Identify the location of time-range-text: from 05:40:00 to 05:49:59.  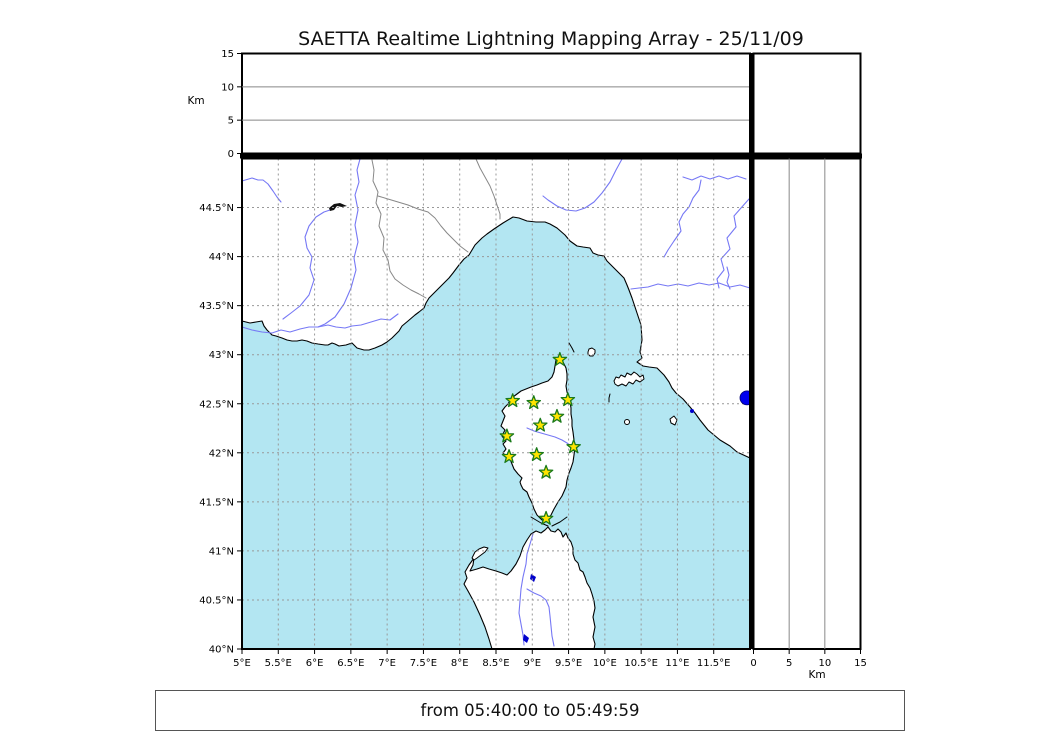
(530, 710).